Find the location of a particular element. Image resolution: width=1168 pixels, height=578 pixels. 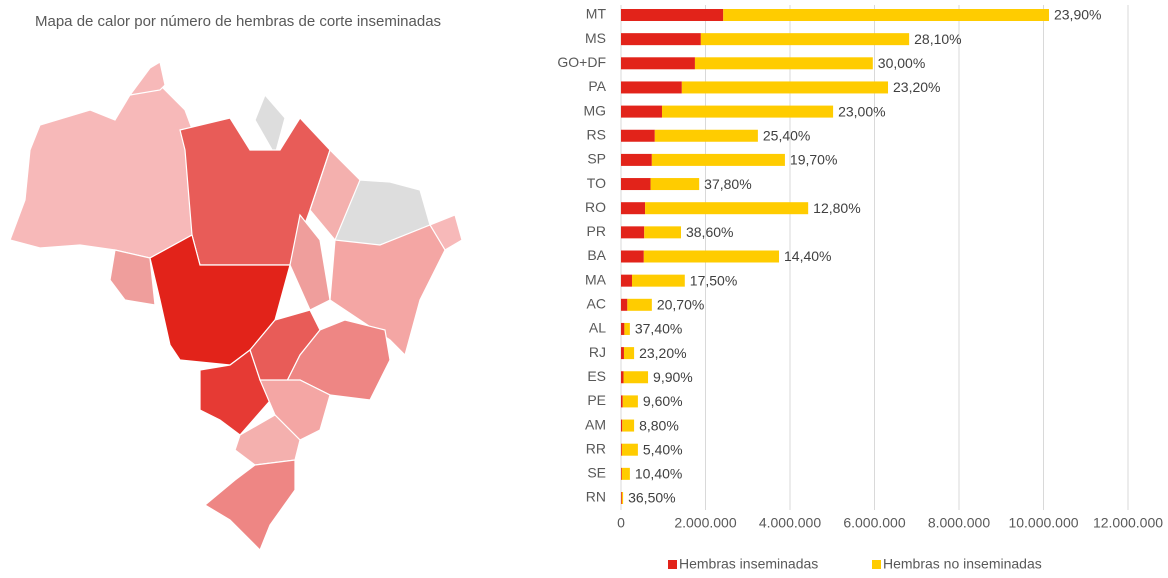

y-tick-label: MT is located at coordinates (596, 14).